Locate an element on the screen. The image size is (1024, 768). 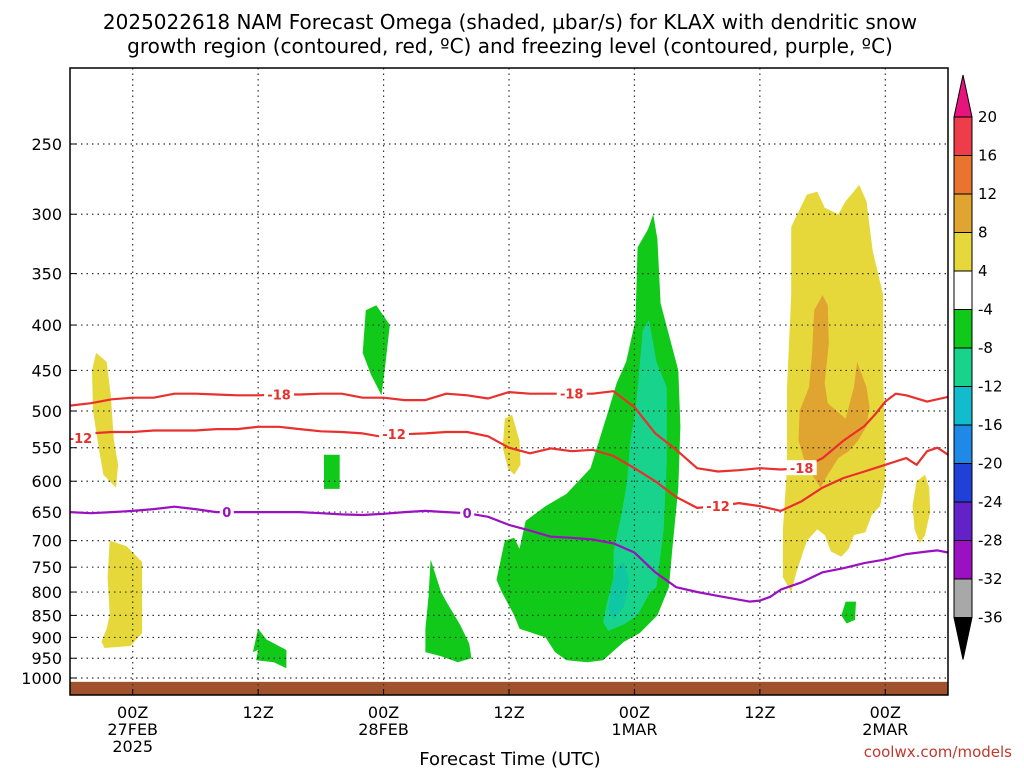
y-tick-label: 850 is located at coordinates (46, 615).